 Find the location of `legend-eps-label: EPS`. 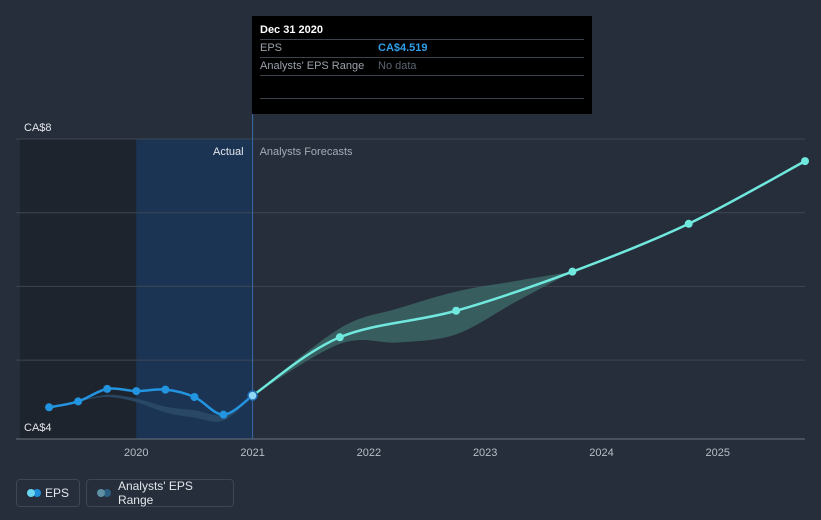

legend-eps-label: EPS is located at coordinates (56, 493).